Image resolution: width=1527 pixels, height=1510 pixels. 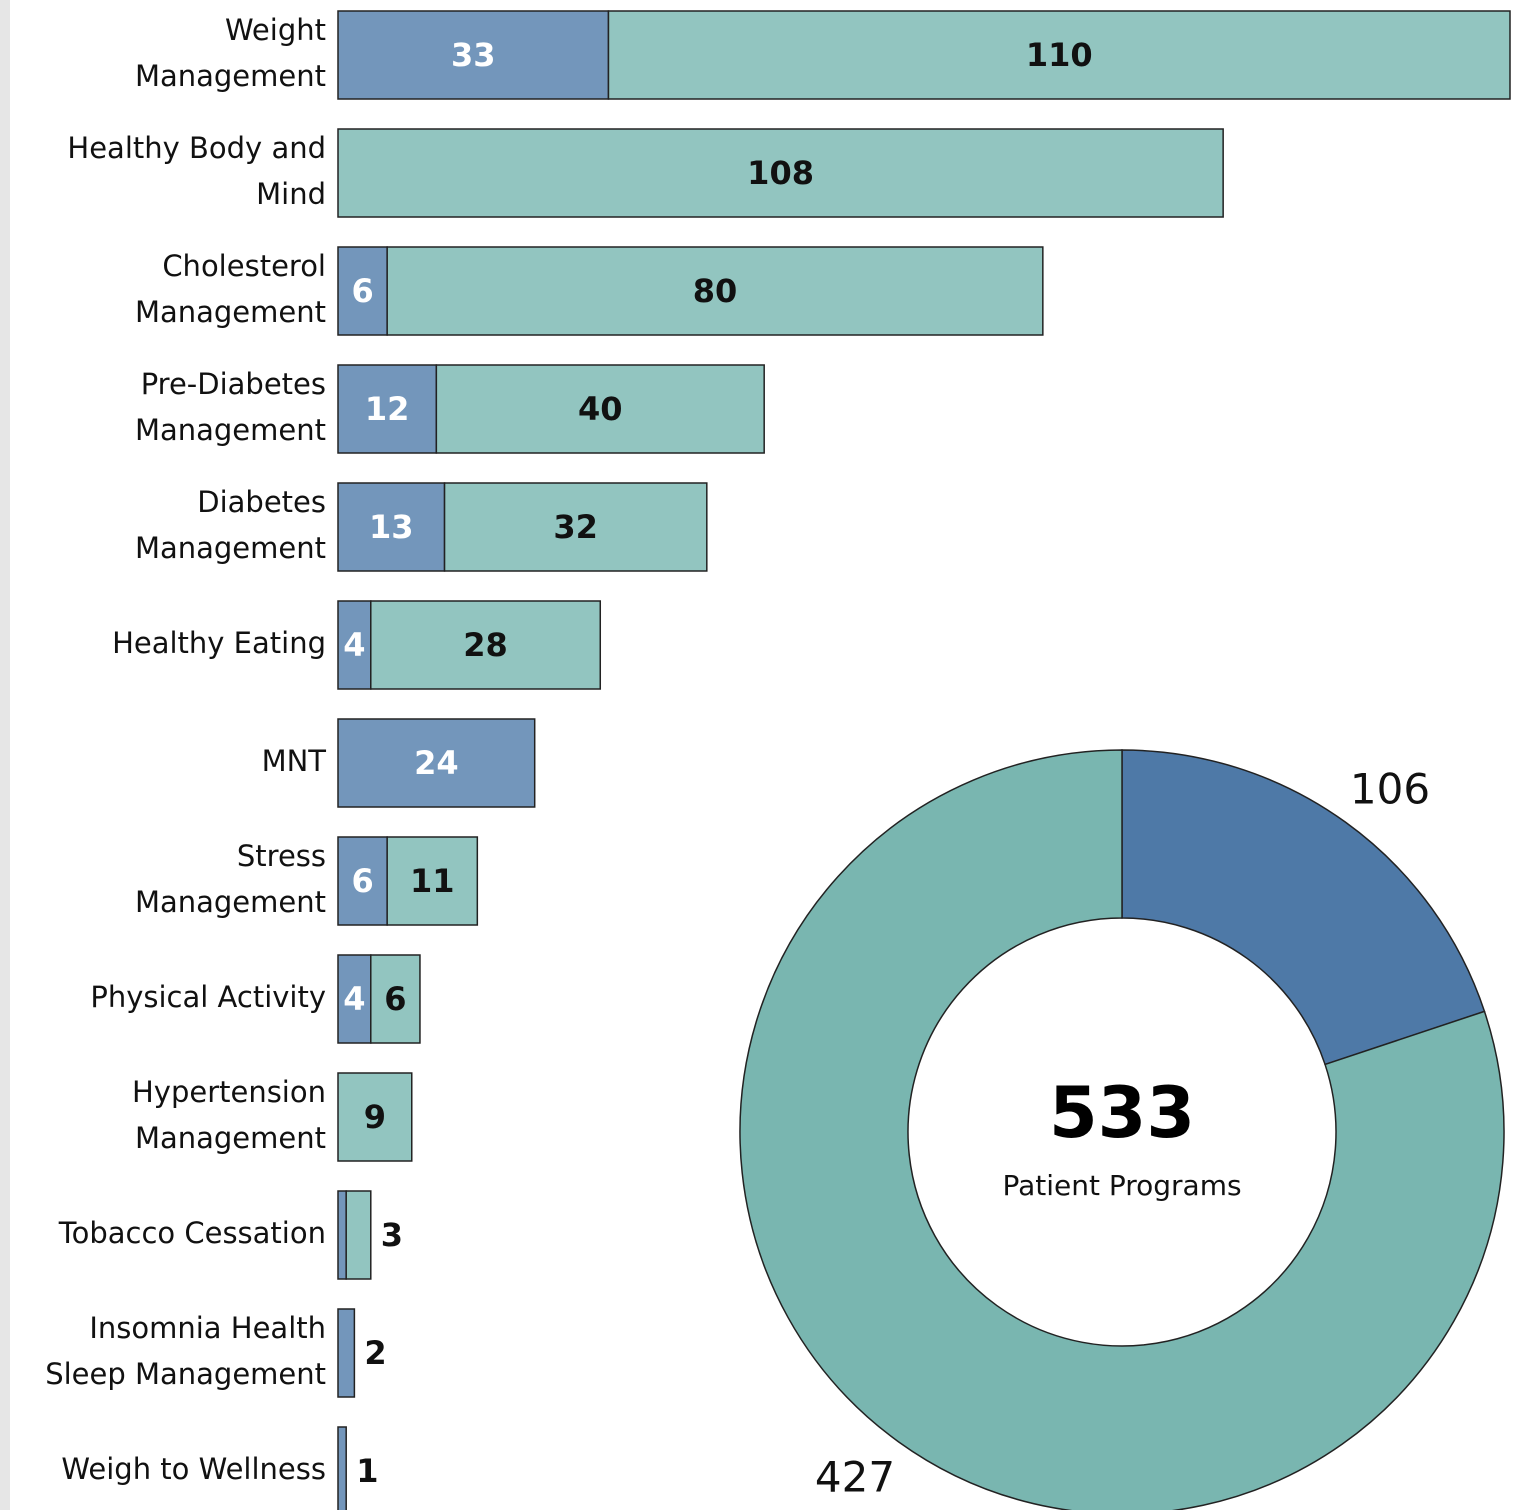 I want to click on value-label: 13, so click(x=391, y=527).